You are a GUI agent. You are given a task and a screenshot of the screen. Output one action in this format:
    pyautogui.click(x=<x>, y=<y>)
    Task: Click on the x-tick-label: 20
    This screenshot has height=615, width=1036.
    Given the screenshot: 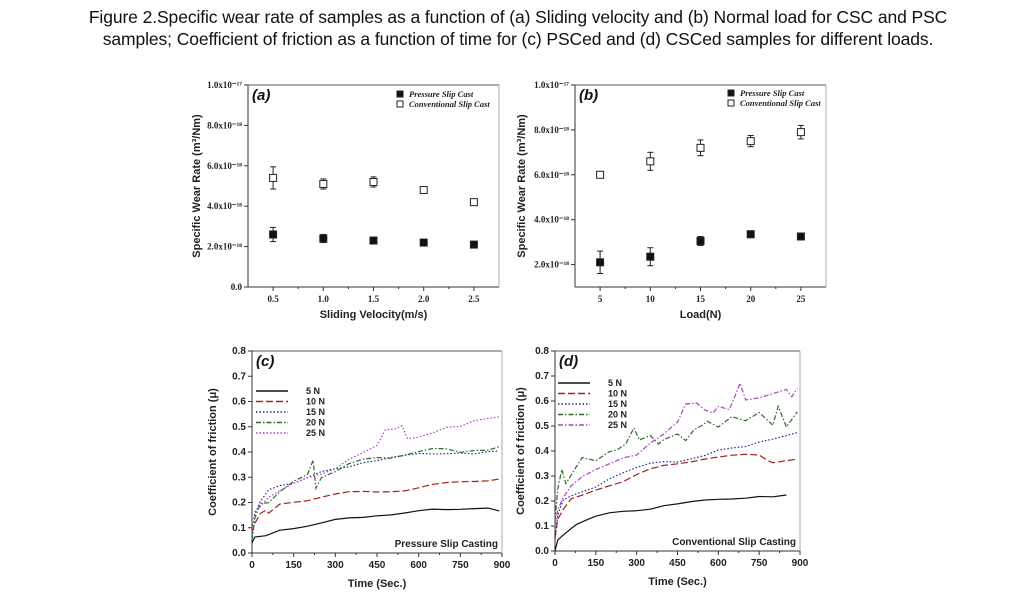 What is the action you would take?
    pyautogui.click(x=751, y=299)
    